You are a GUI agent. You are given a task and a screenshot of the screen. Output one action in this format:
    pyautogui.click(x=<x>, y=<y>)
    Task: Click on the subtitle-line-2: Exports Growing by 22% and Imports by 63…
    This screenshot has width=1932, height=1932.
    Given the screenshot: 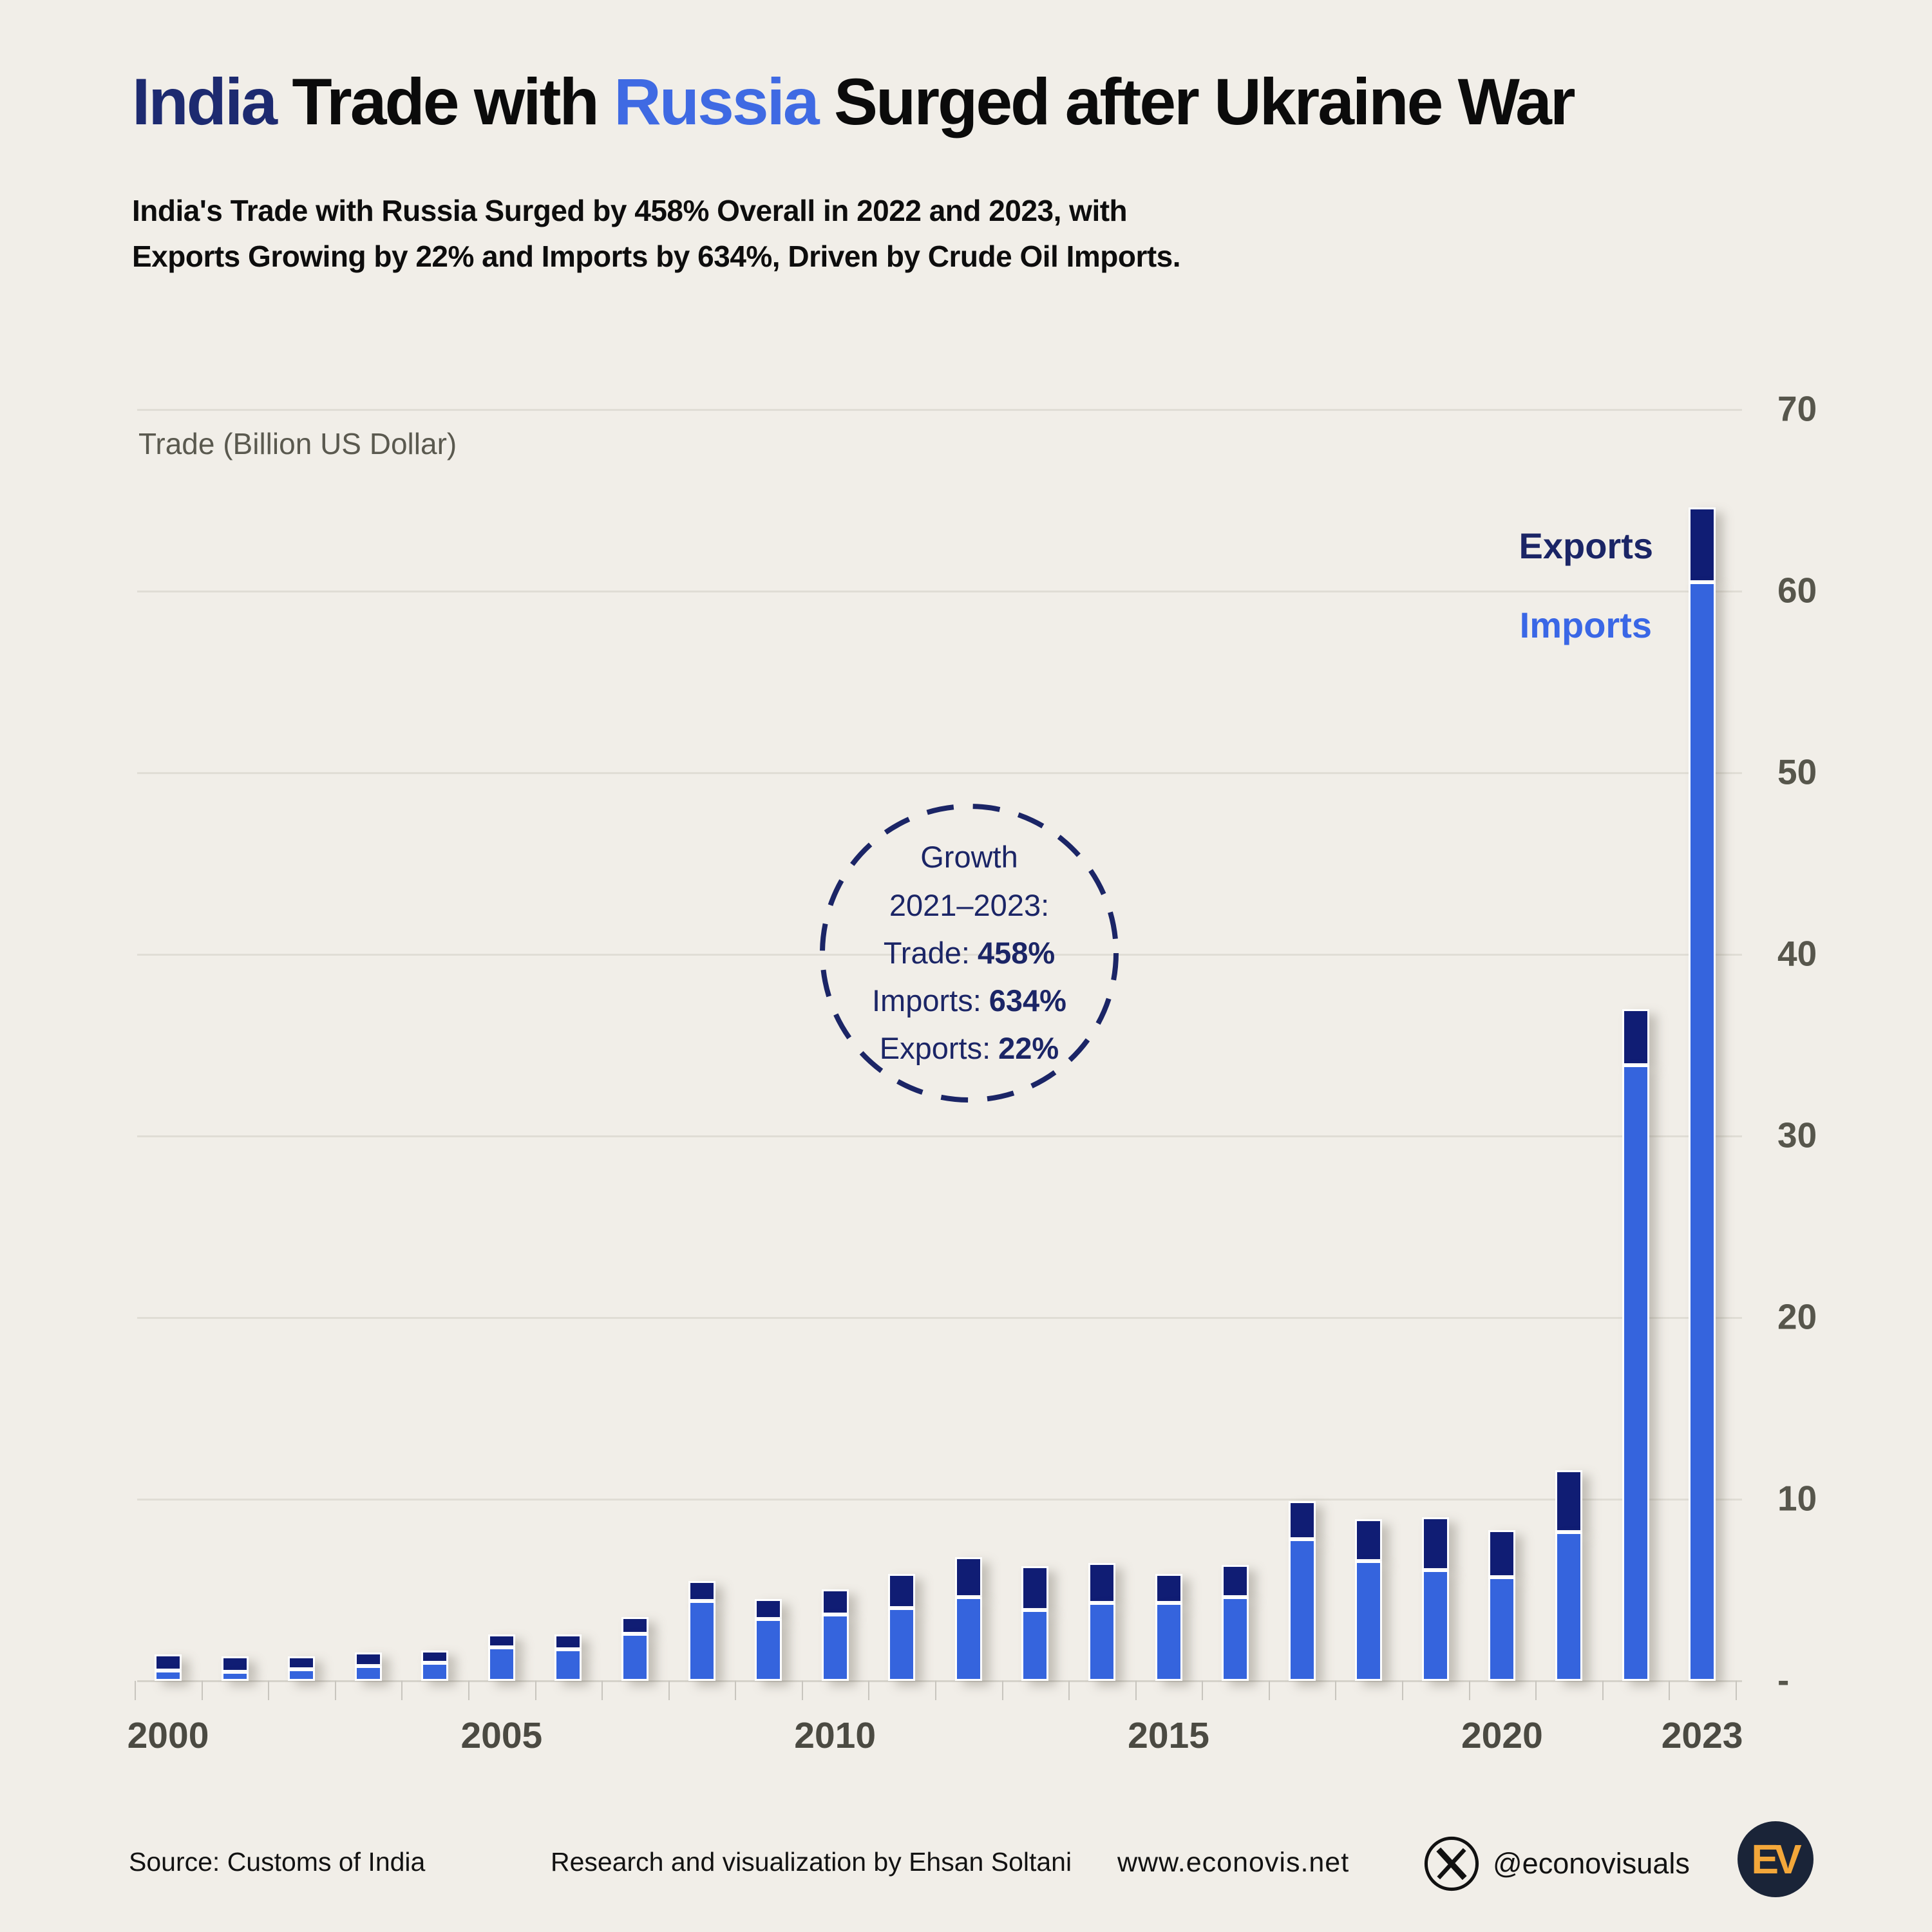 What is the action you would take?
    pyautogui.click(x=656, y=257)
    